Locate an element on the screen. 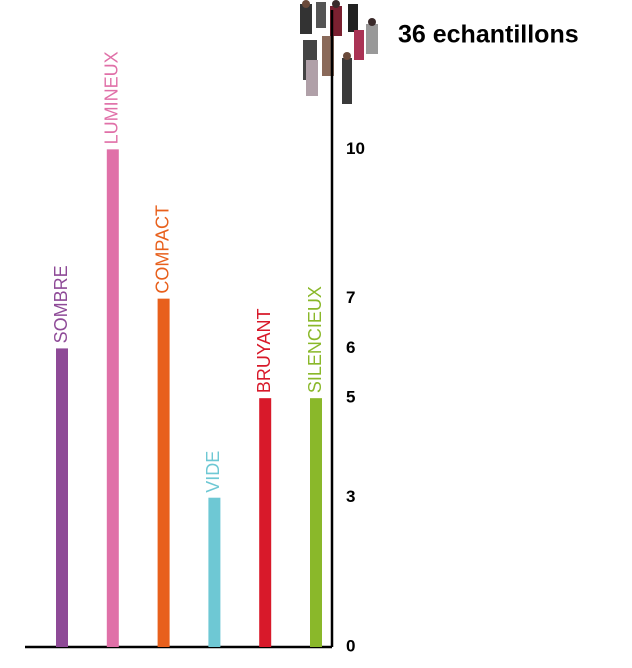 This screenshot has width=632, height=668. y-tick-label: 5 is located at coordinates (350, 397).